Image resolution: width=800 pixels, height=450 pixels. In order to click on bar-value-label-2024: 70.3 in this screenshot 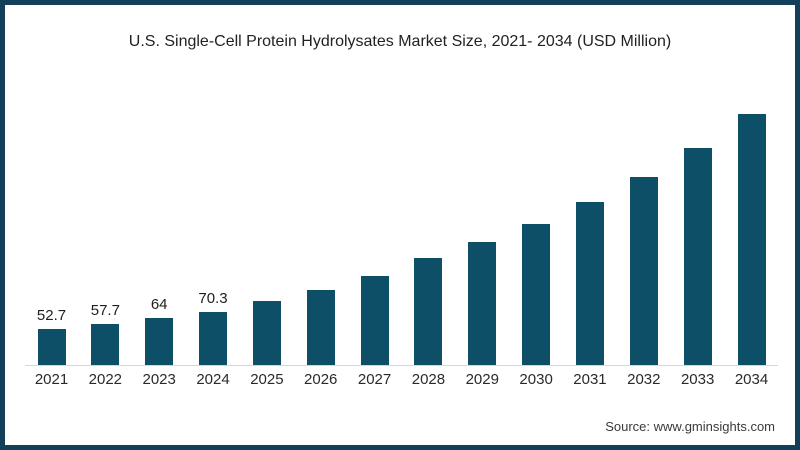, I will do `click(213, 298)`.